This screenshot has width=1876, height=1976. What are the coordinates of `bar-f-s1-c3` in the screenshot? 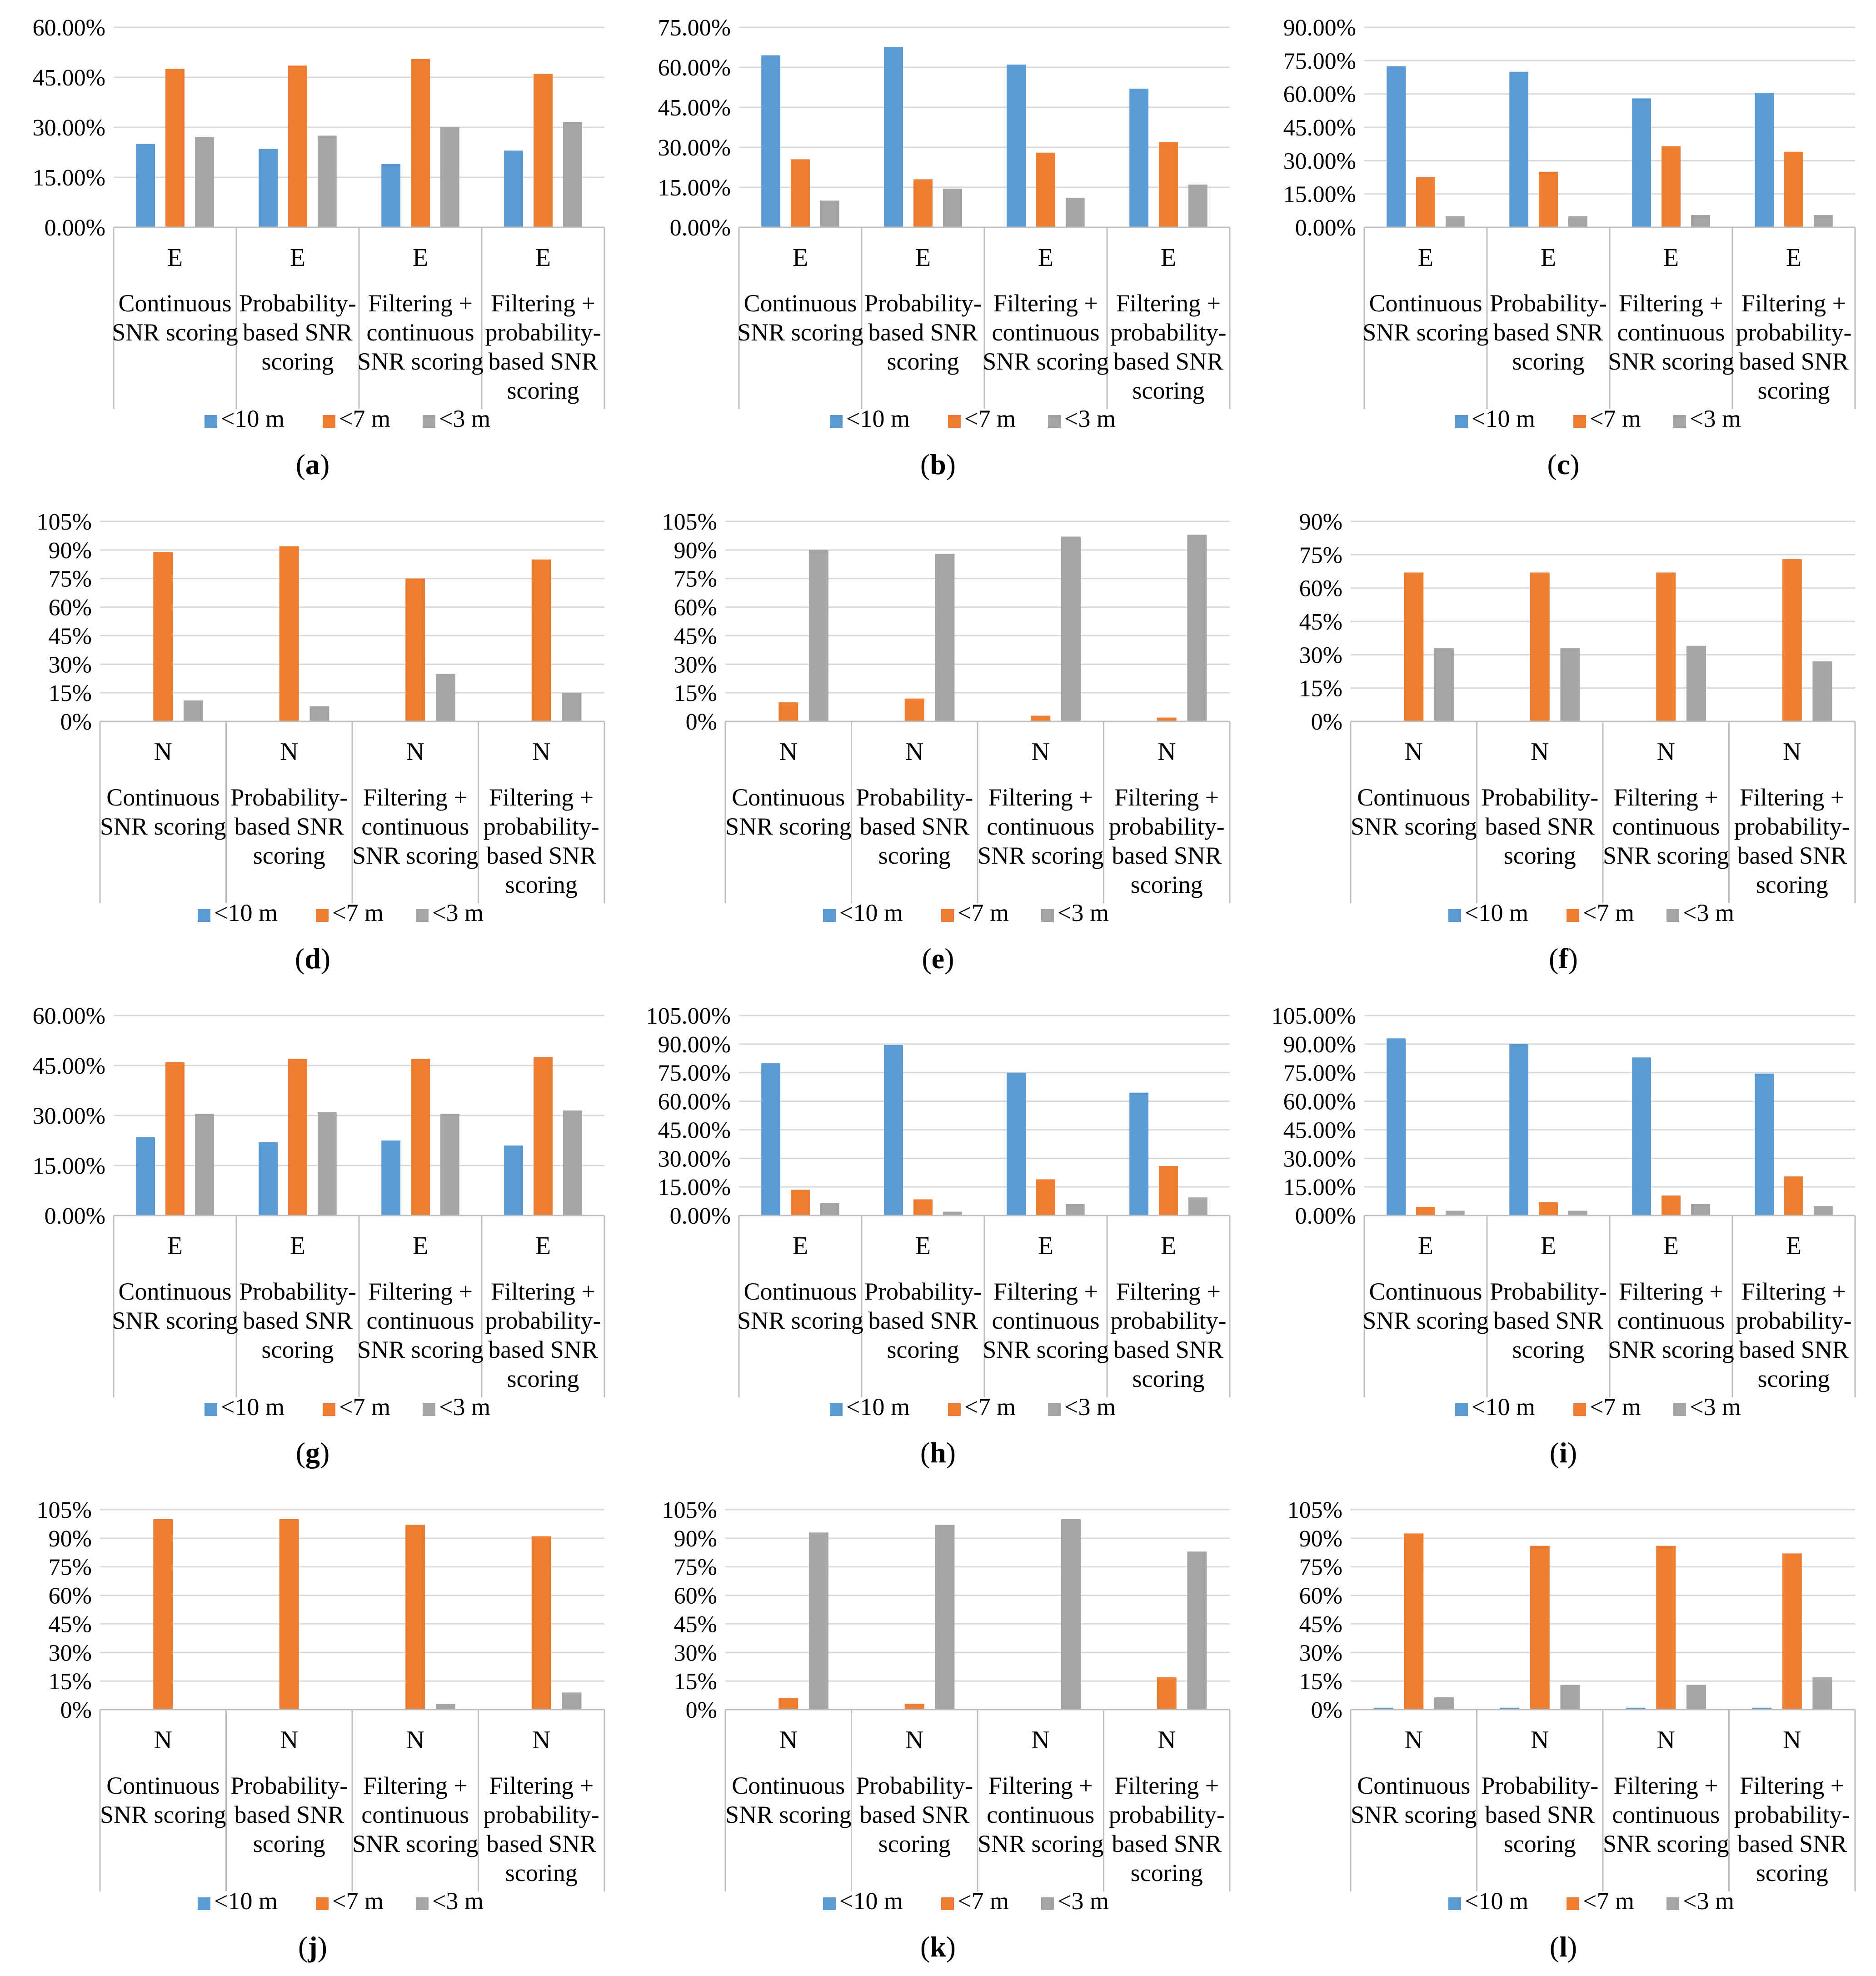 It's located at (1792, 640).